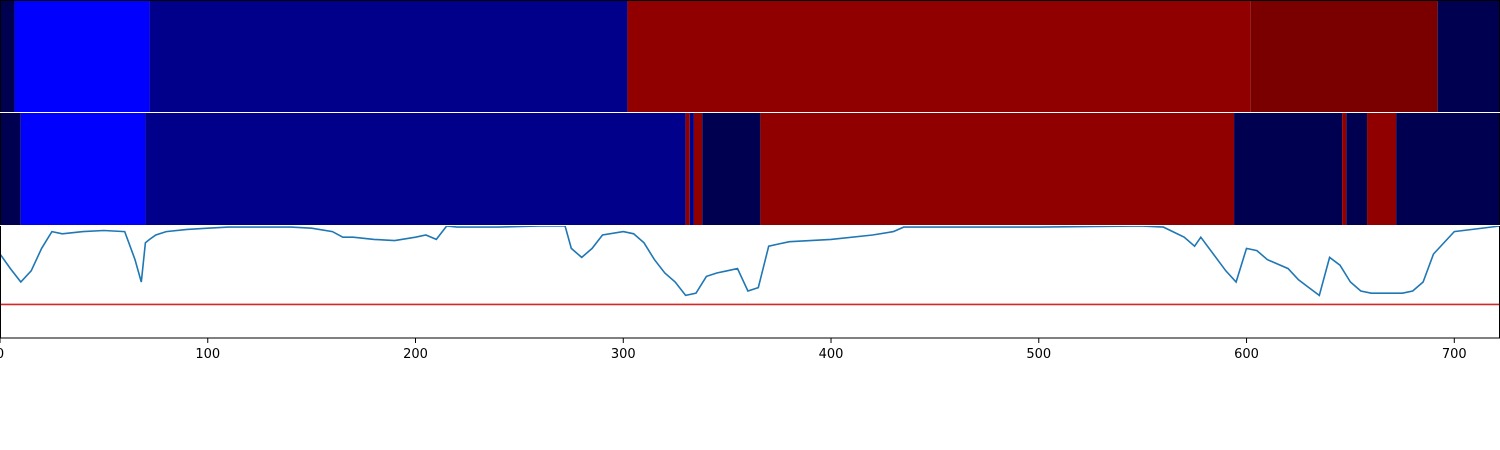 The image size is (1500, 450). What do you see at coordinates (2, 354) in the screenshot?
I see `x-tick-label-0: 0` at bounding box center [2, 354].